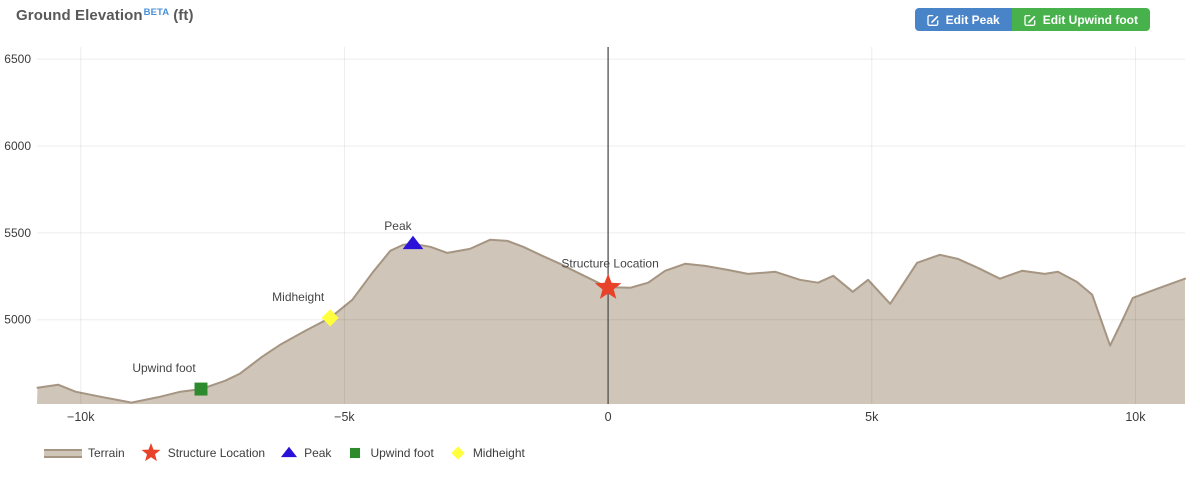 The width and height of the screenshot is (1200, 497). Describe the element at coordinates (330, 318) in the screenshot. I see `marker-midheight` at that location.